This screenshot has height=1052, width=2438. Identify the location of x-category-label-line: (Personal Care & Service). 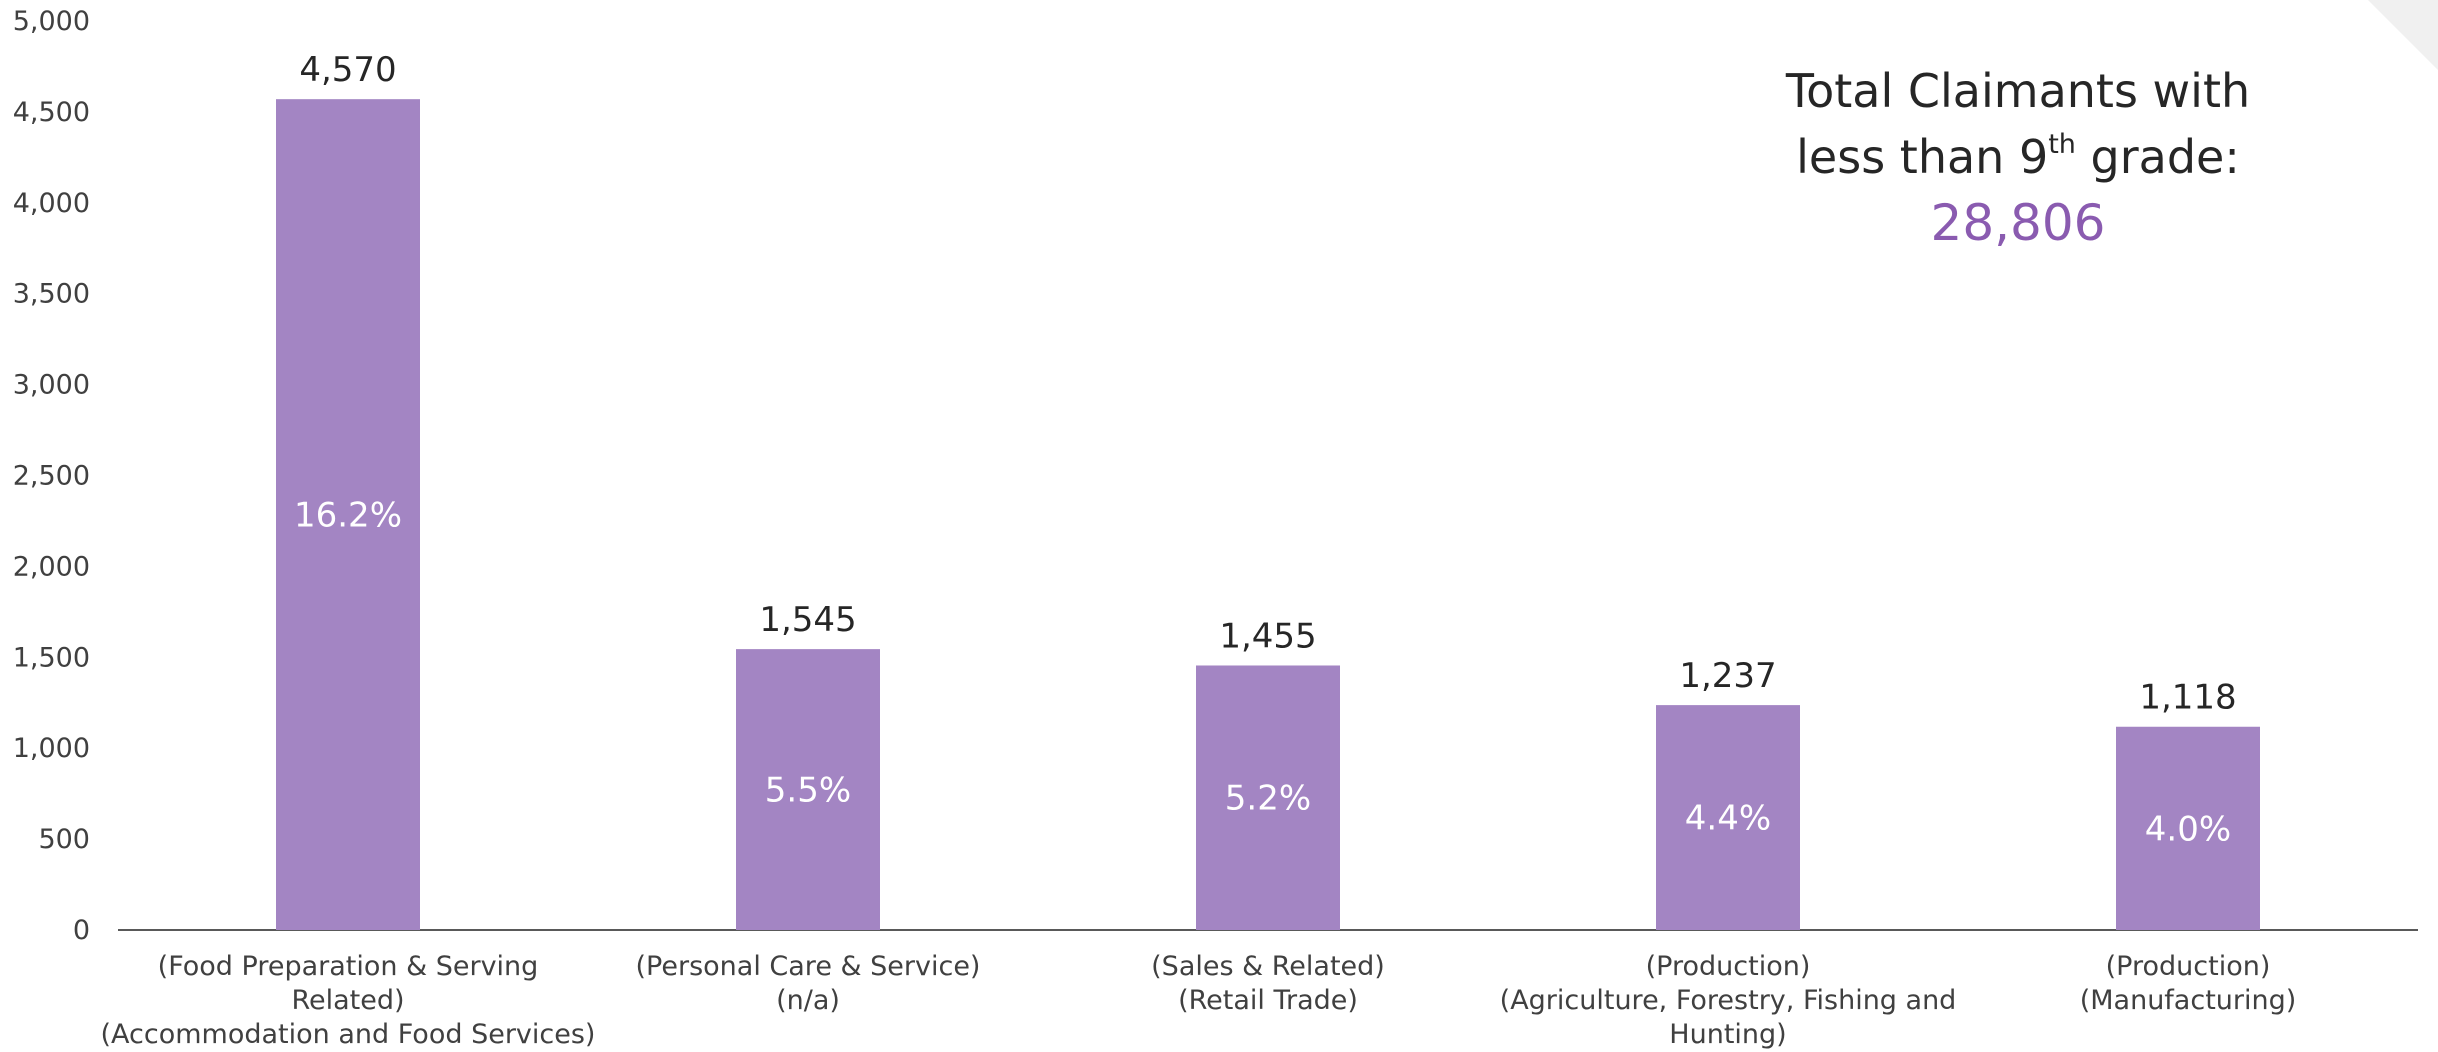
(808, 966).